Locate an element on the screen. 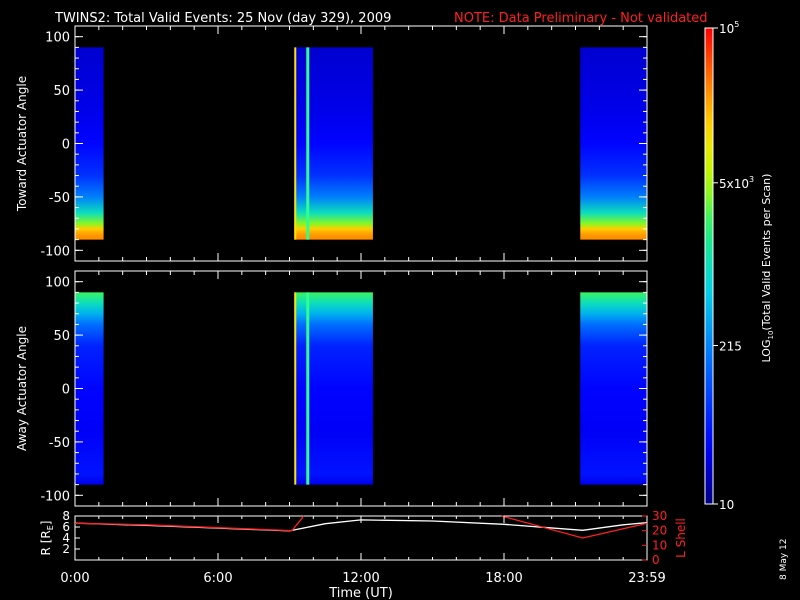 This screenshot has height=600, width=800. y-tick-label: 6 is located at coordinates (66, 527).